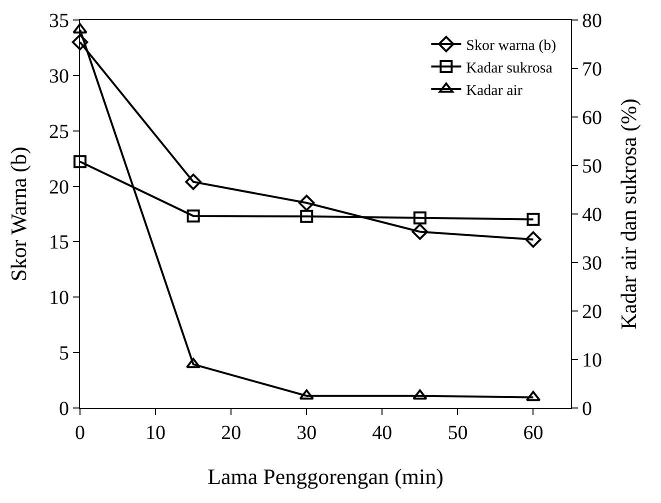  I want to click on y2-tick-label: 50, so click(592, 167).